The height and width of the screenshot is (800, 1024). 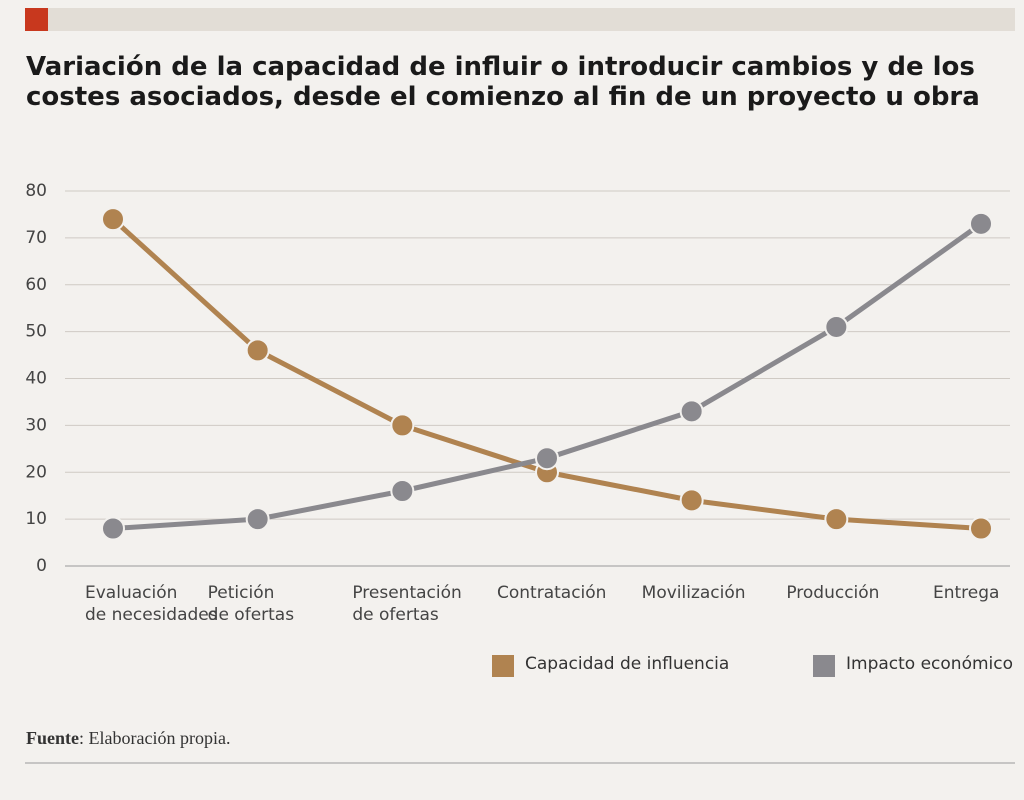 What do you see at coordinates (36, 332) in the screenshot?
I see `y-tick-label: 50` at bounding box center [36, 332].